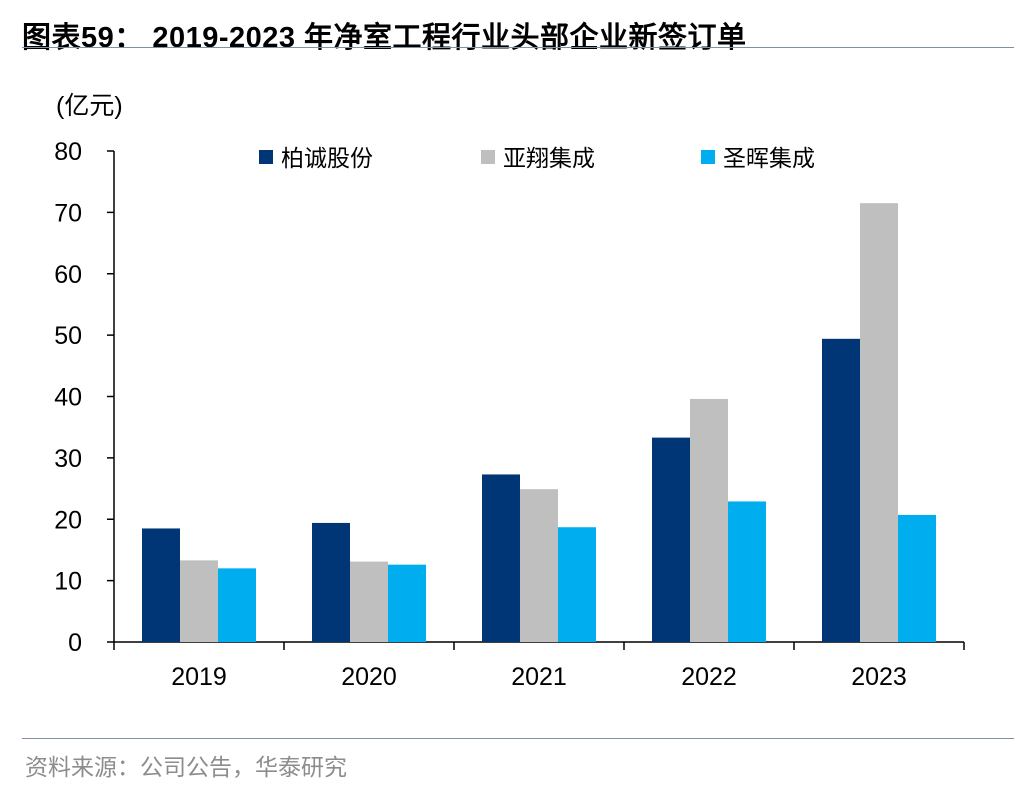  What do you see at coordinates (68, 398) in the screenshot?
I see `y-tick-label: 40` at bounding box center [68, 398].